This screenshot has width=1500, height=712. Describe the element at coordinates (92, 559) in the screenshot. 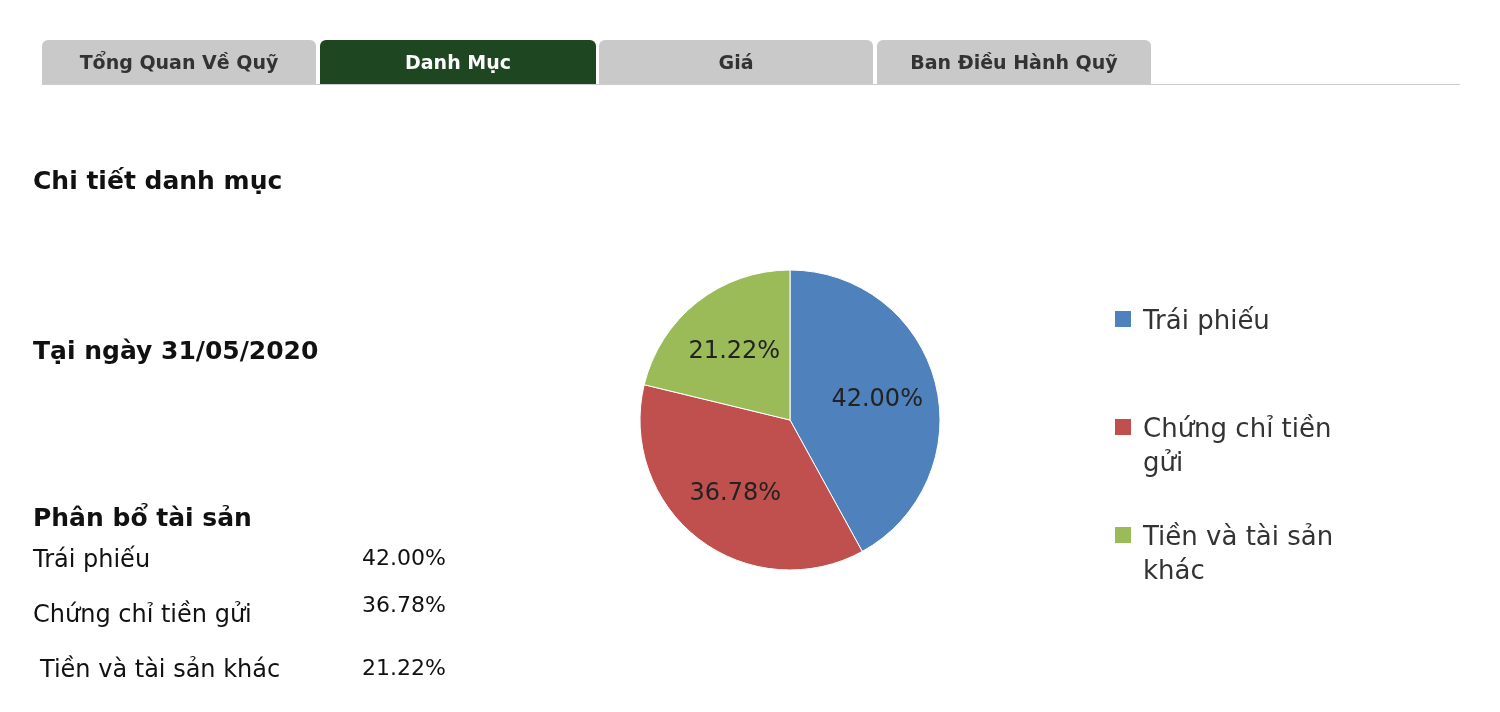

I see `category-label: Trái phiếu` at that location.